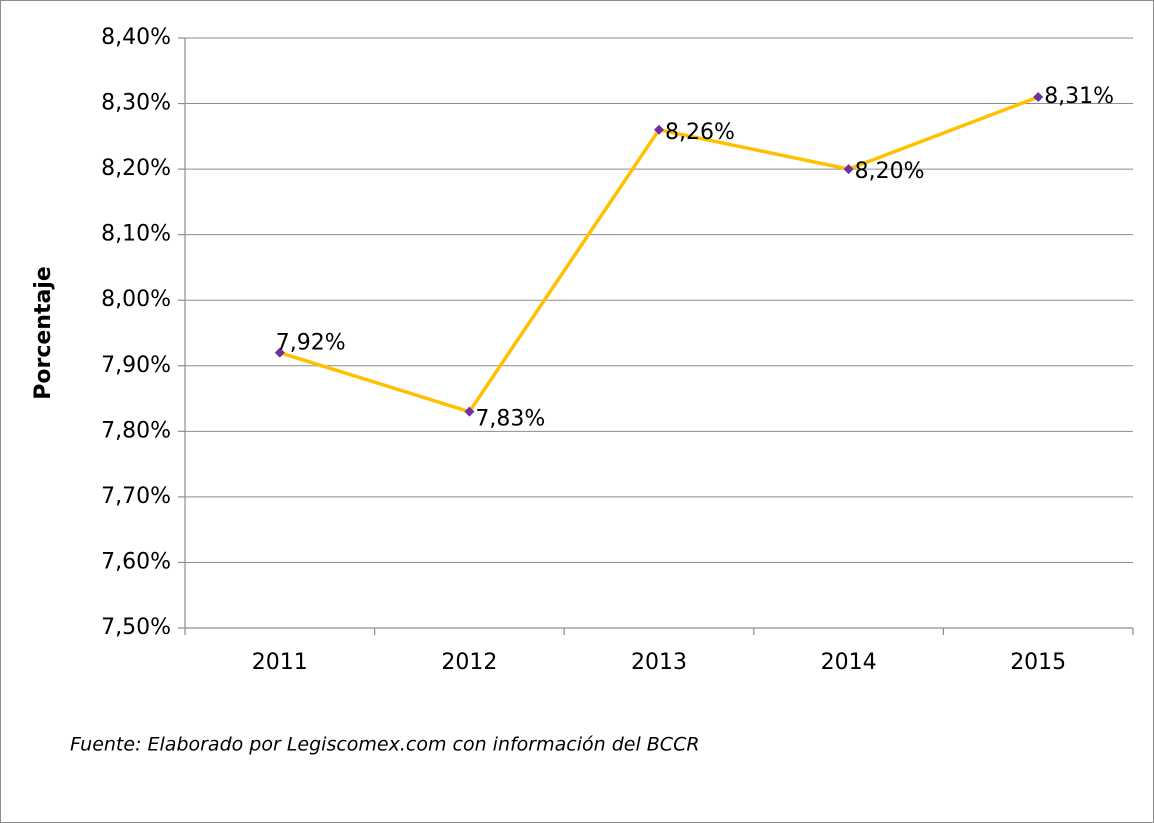 The image size is (1154, 823). What do you see at coordinates (849, 662) in the screenshot?
I see `x-tick-label: 2014` at bounding box center [849, 662].